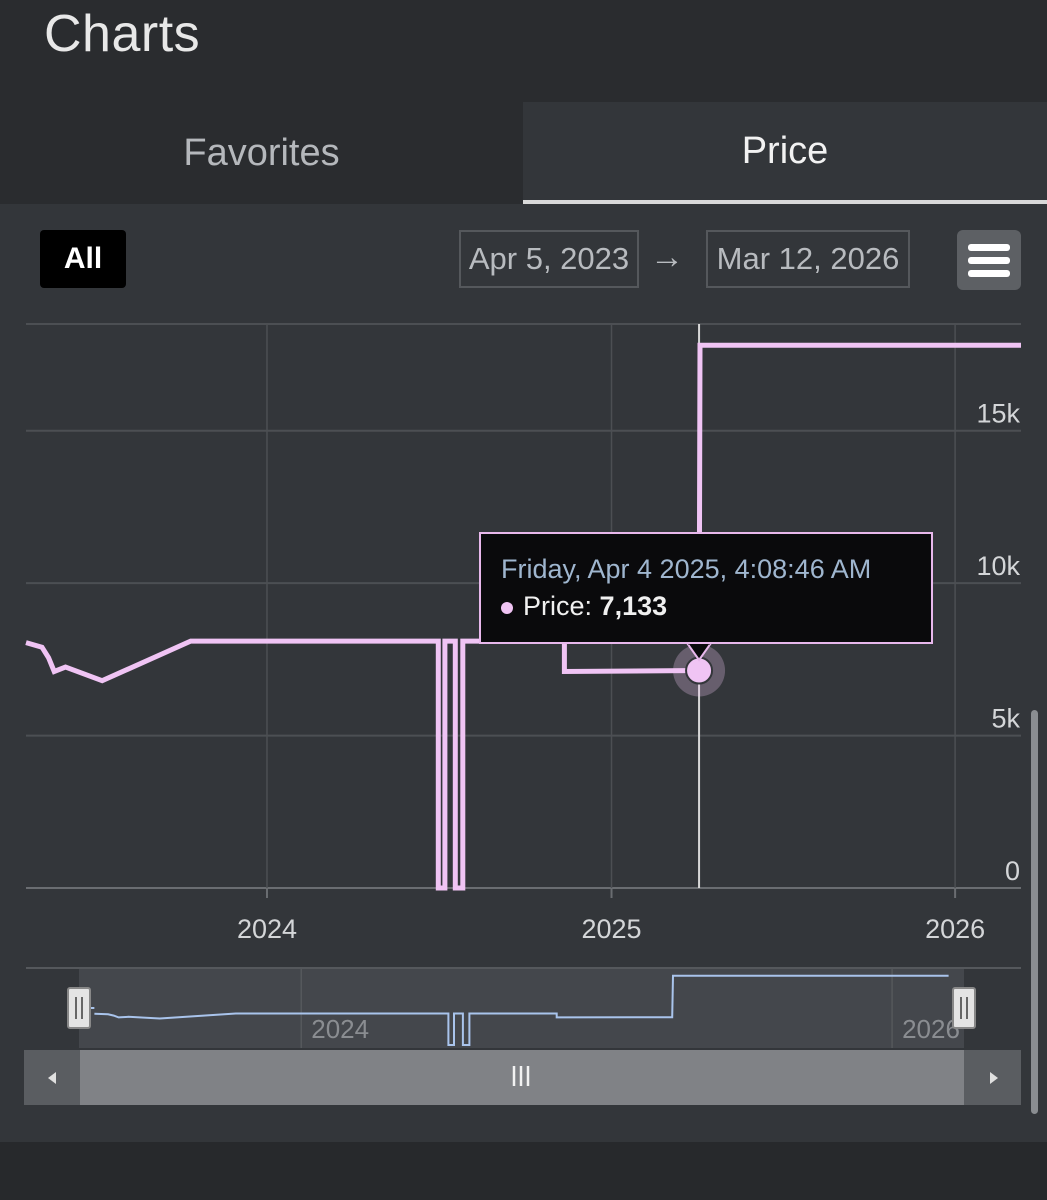 This screenshot has width=1047, height=1200. I want to click on navigator-window, so click(521, 1008).